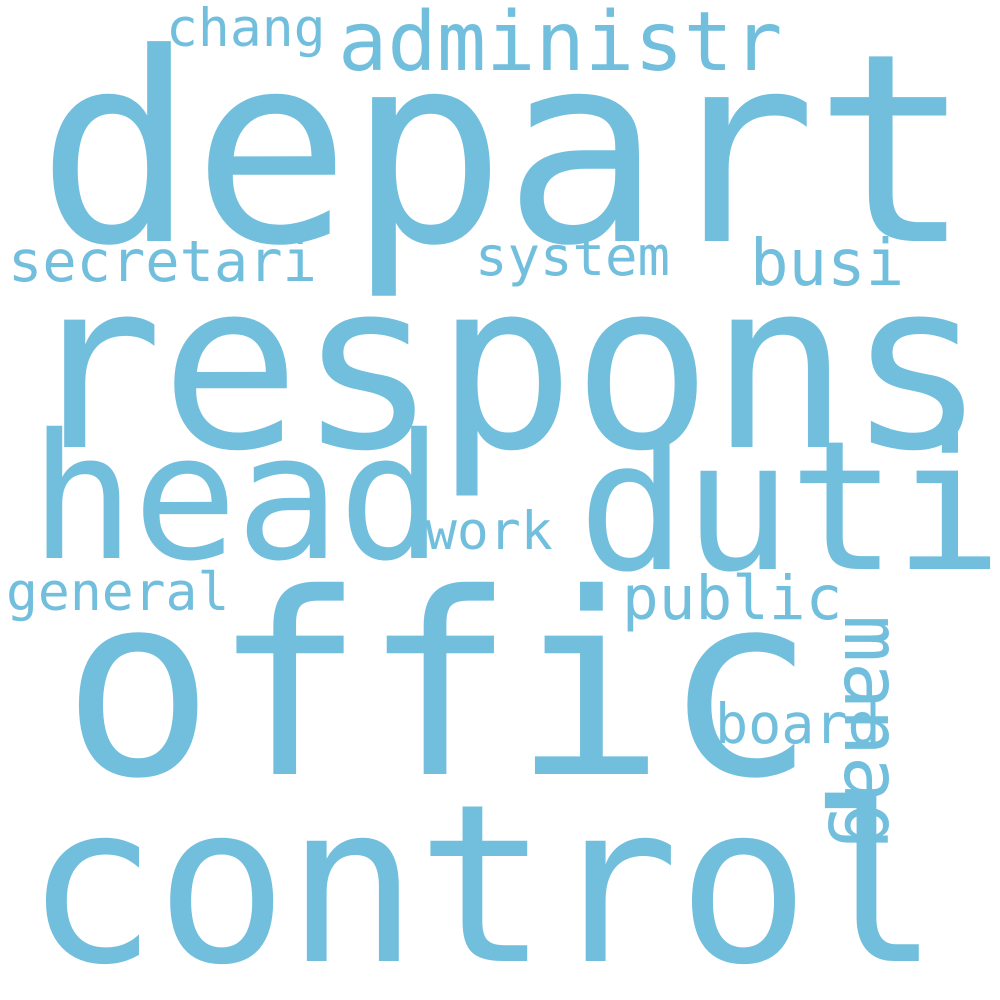 This screenshot has height=1000, width=1000. I want to click on word-public: public, so click(732, 598).